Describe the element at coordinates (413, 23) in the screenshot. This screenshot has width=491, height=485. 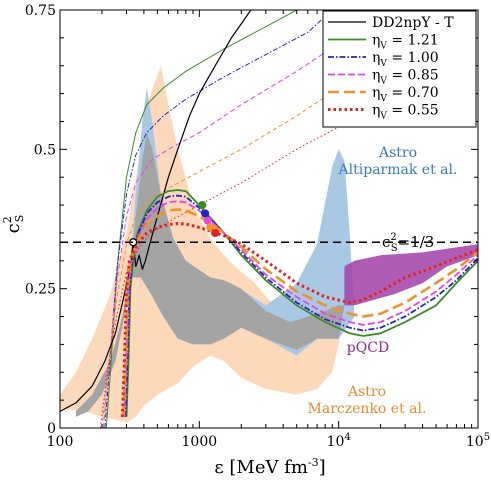
I see `legend-label-0: DD2npY - T` at that location.